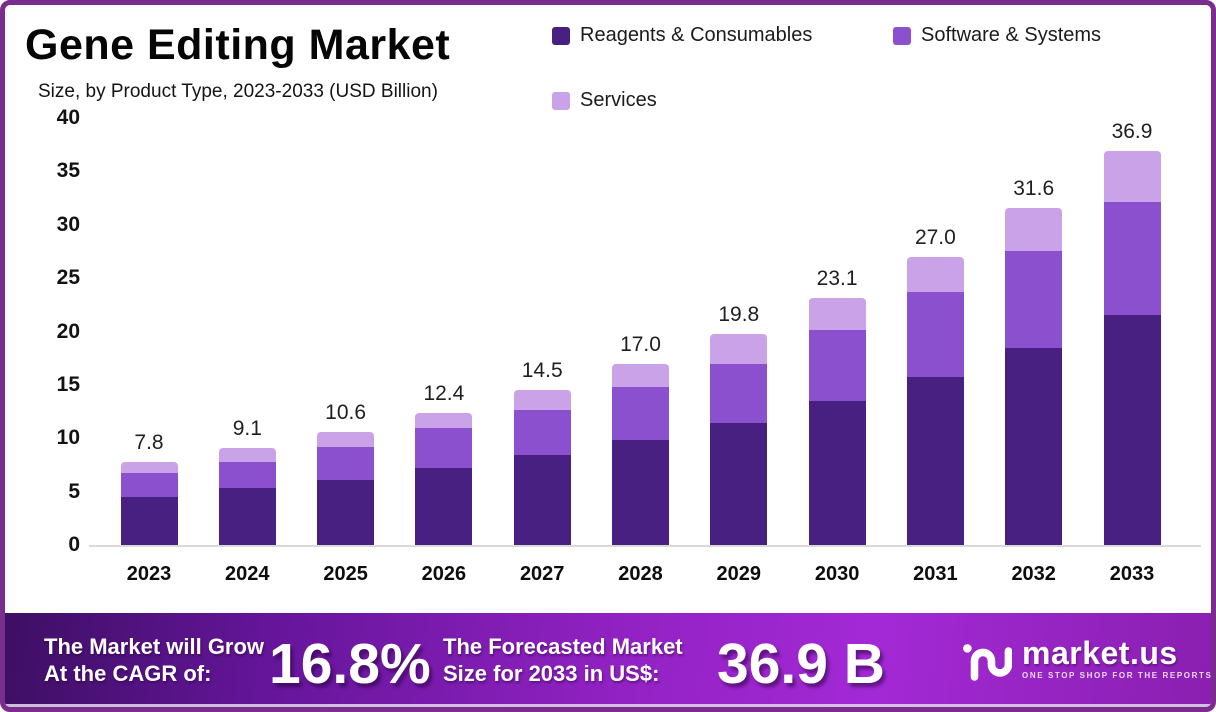  I want to click on bar-total-label: 12.4, so click(444, 393).